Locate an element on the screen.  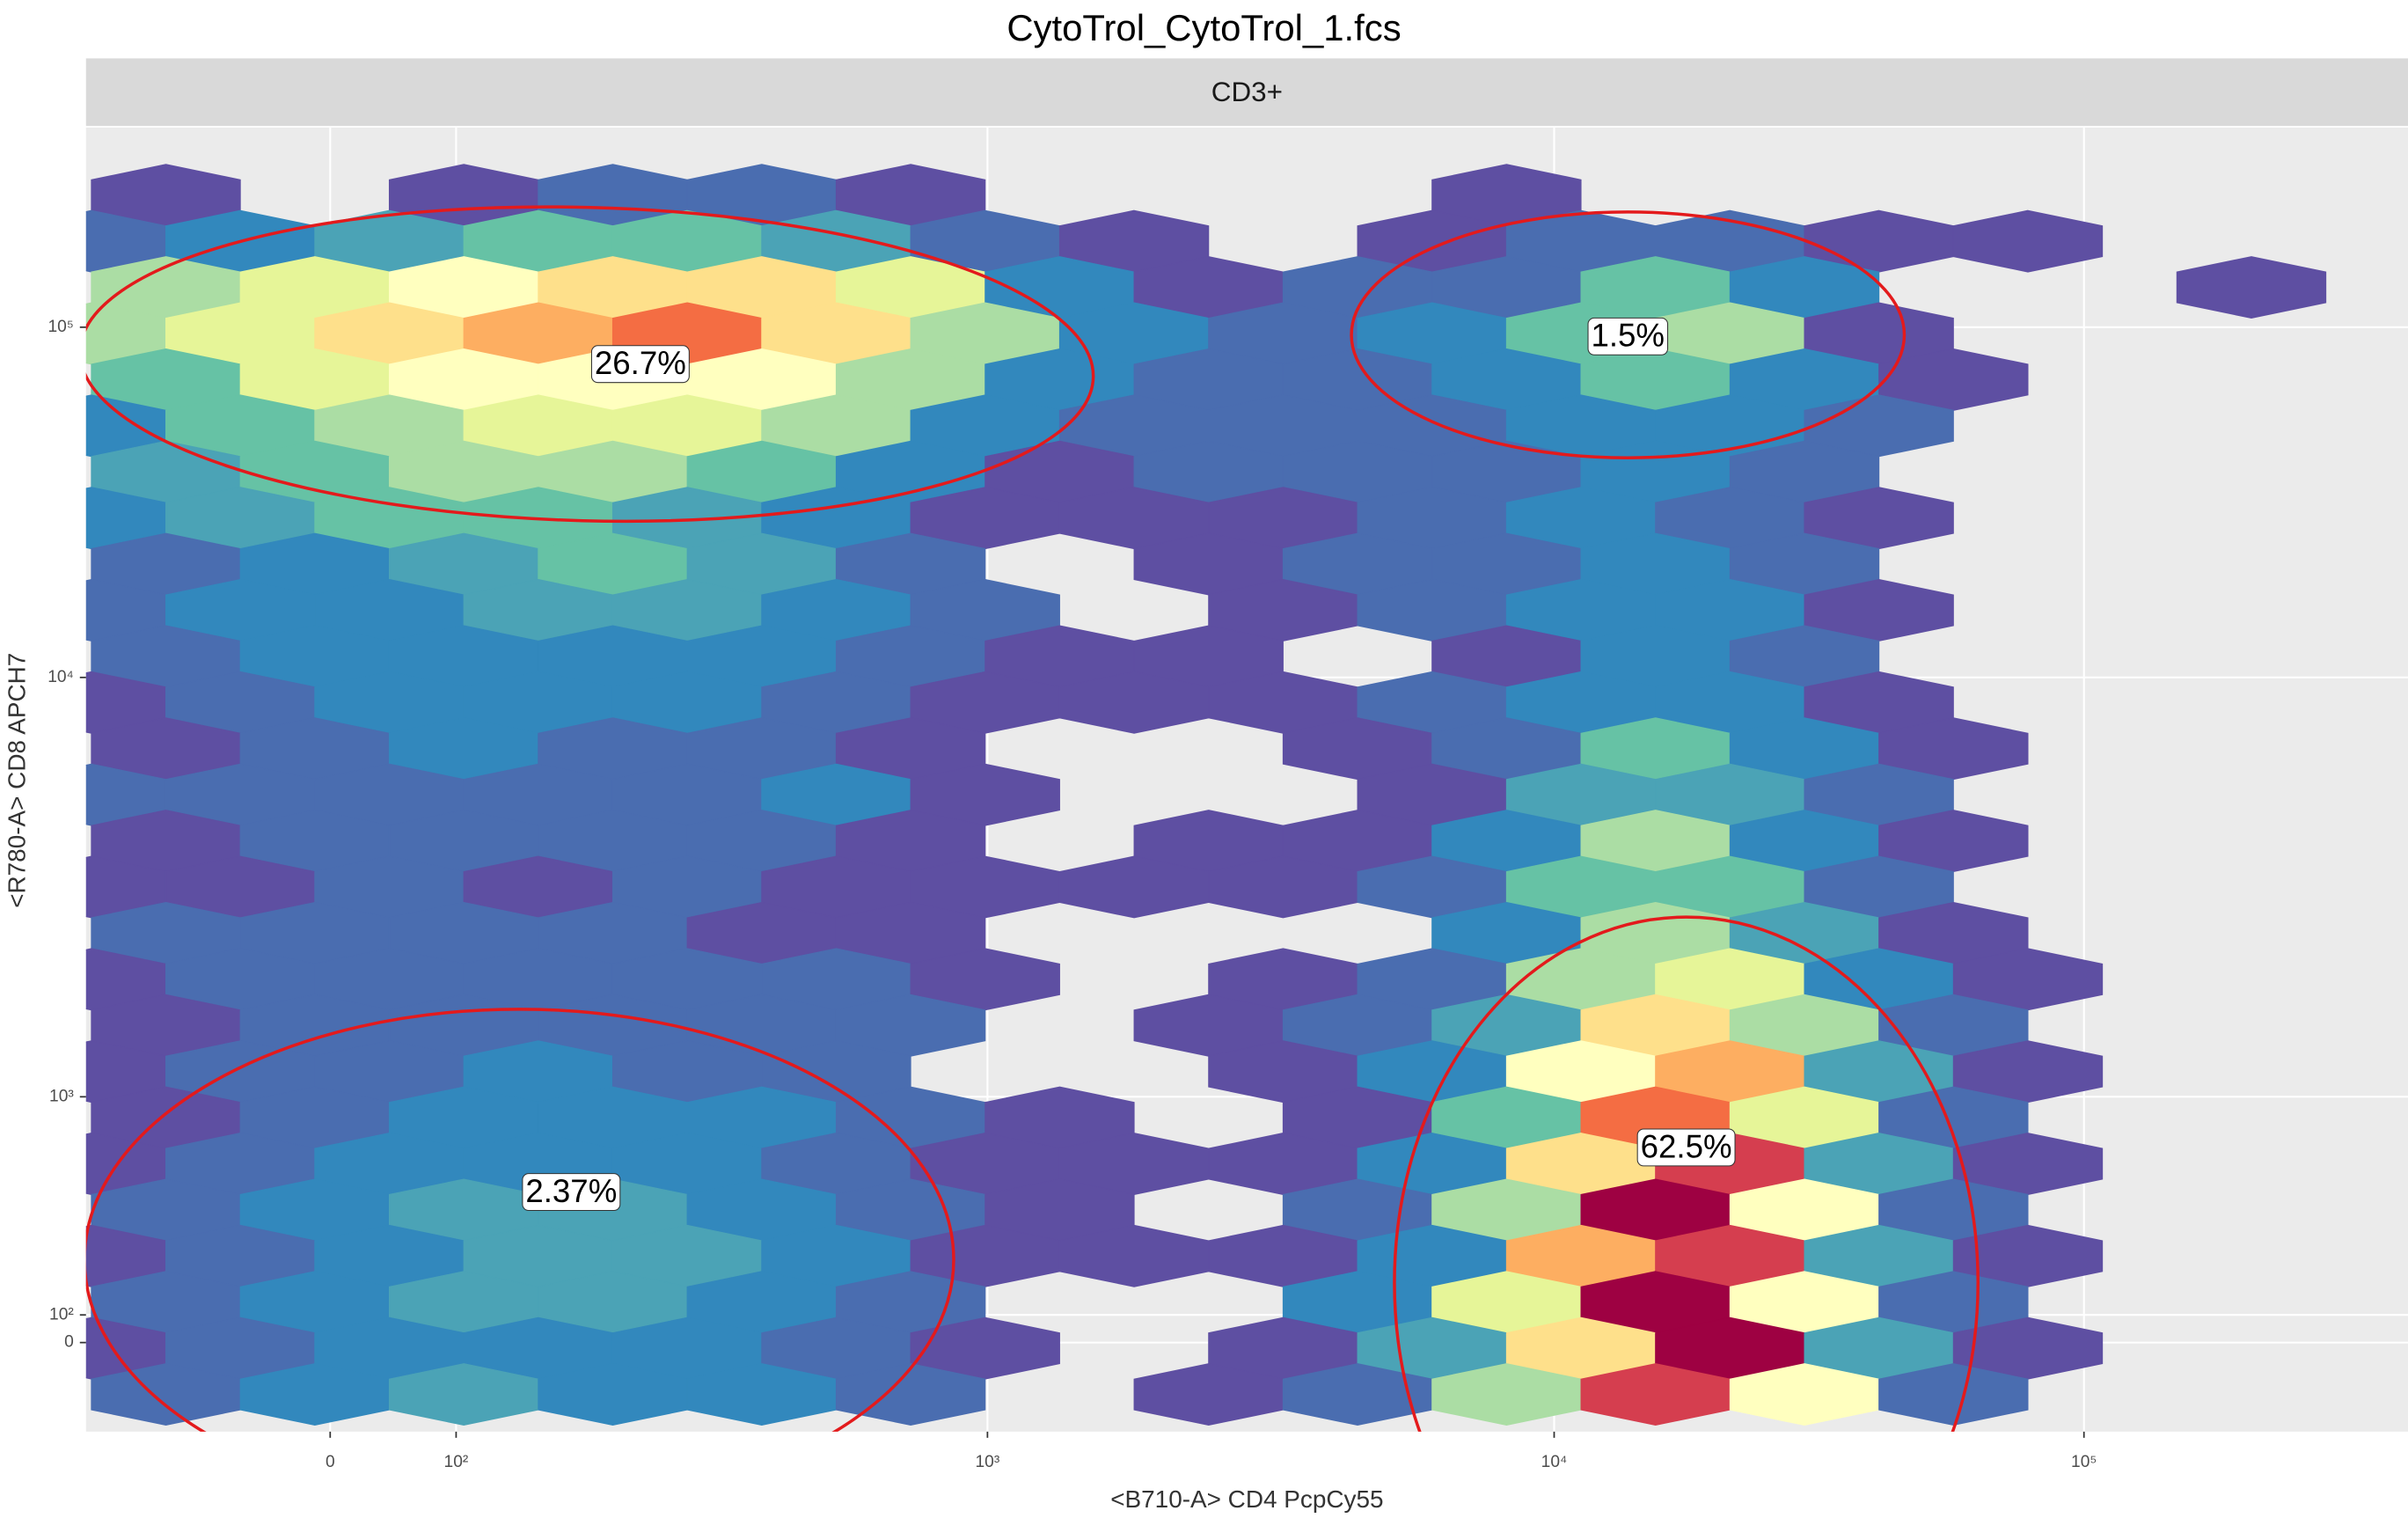
y-tick-label: 10⁵ is located at coordinates (60, 327).